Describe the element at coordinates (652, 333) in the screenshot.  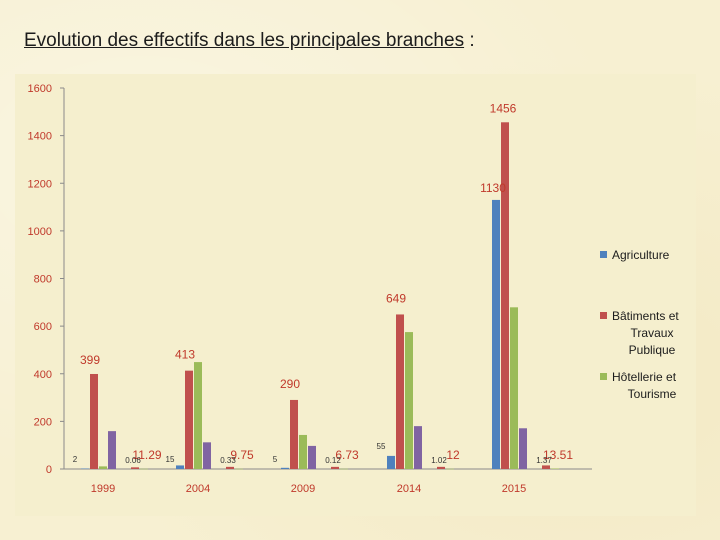
I see `legend-label: Travaux` at that location.